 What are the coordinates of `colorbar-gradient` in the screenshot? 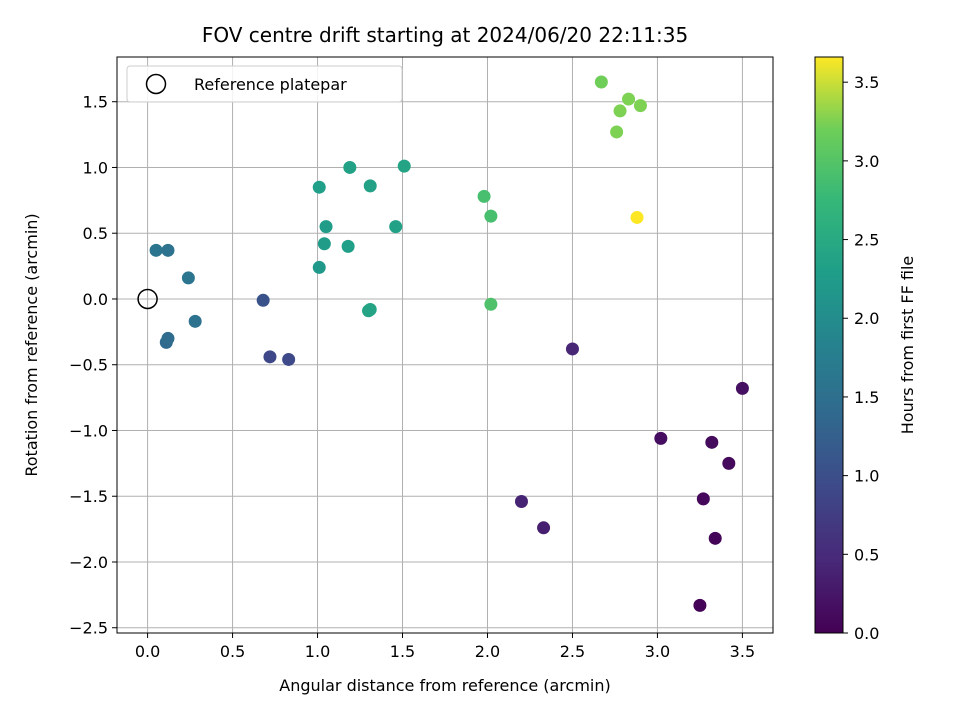 It's located at (829, 345).